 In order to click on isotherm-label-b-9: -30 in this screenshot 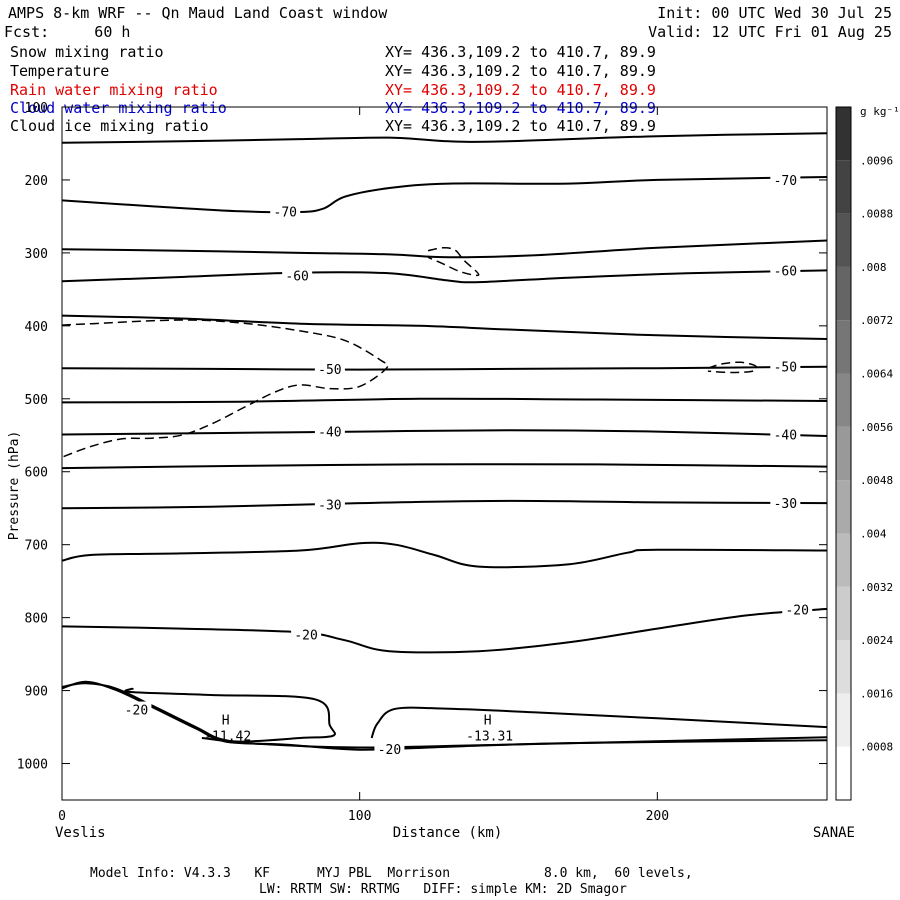, I will do `click(785, 504)`.